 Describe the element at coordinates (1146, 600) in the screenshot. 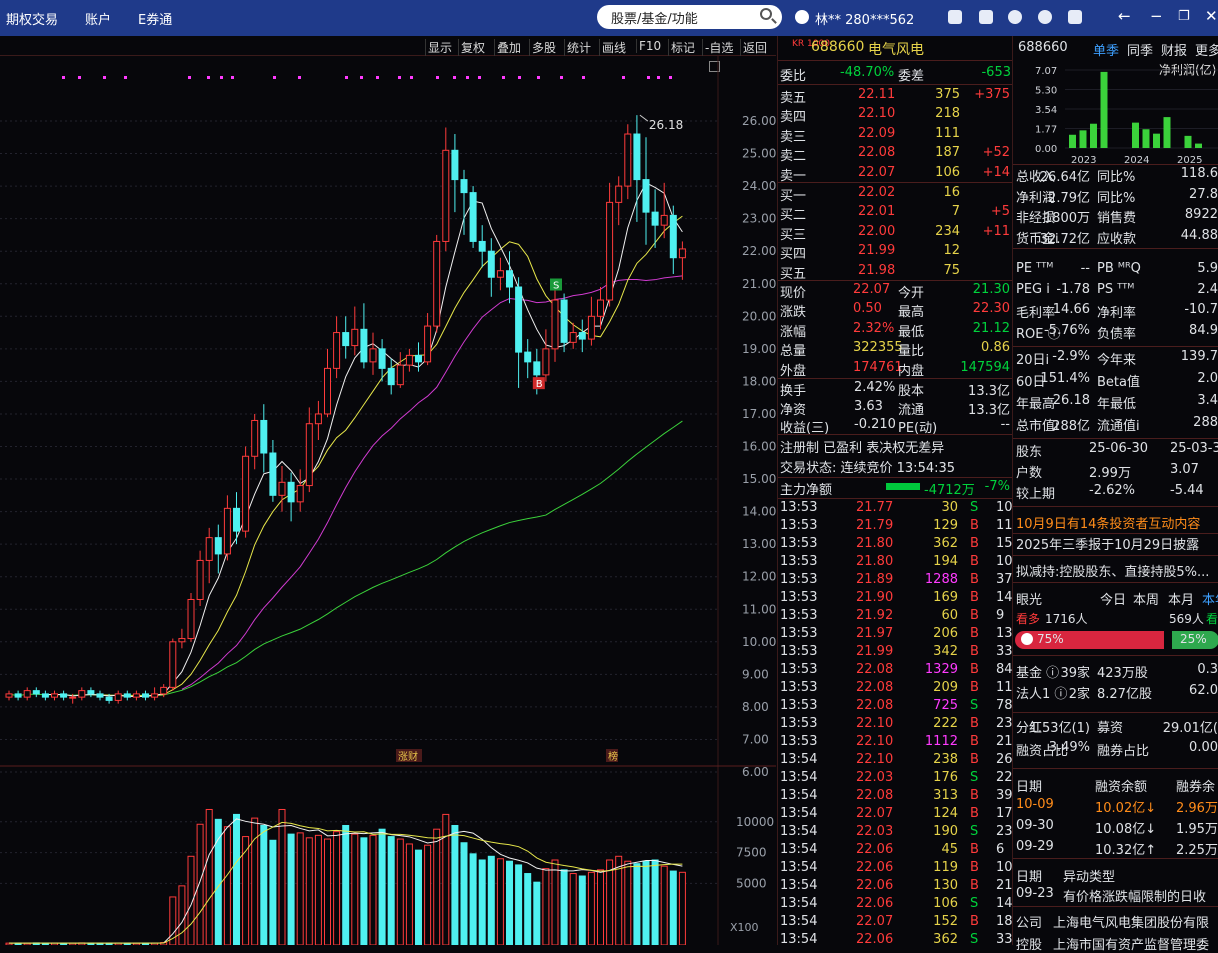

I see `eye-tab-week: 本周` at that location.